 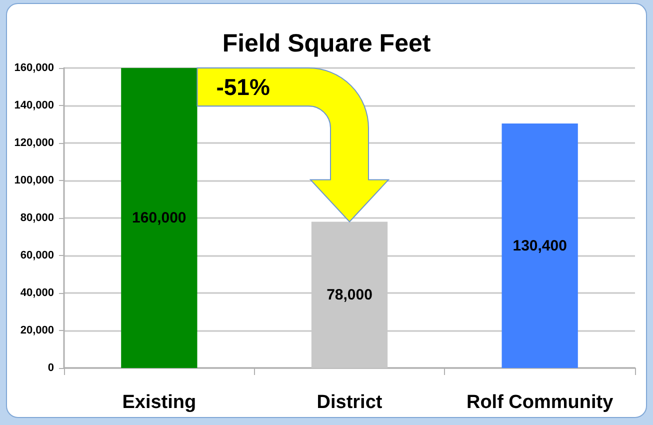 What do you see at coordinates (34, 68) in the screenshot?
I see `y-tick-label: 160,000` at bounding box center [34, 68].